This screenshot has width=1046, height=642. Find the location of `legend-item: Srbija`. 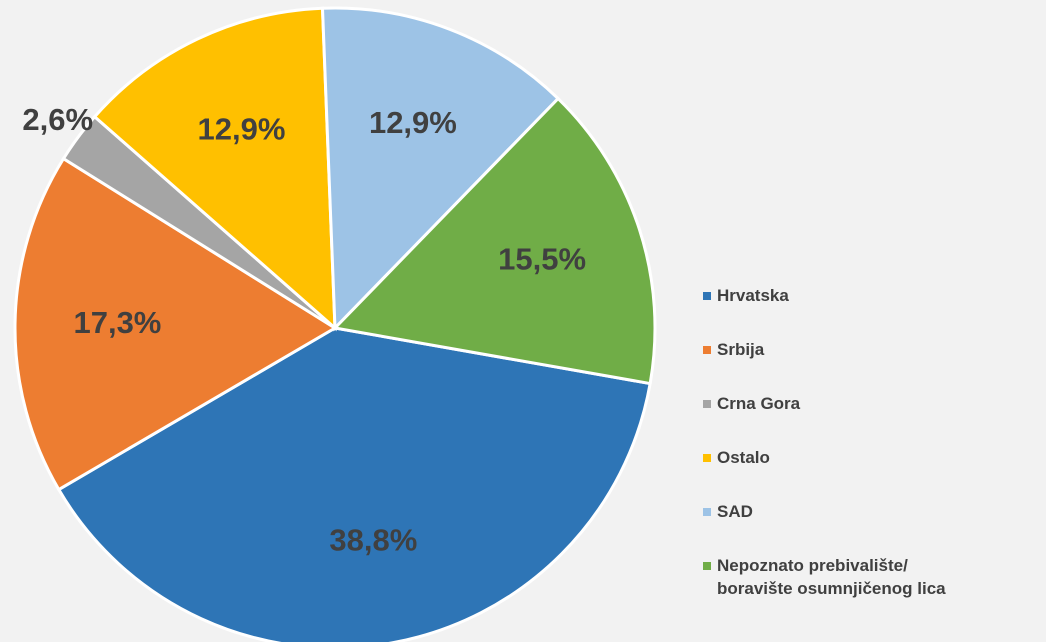

legend-item: Srbija is located at coordinates (853, 365).